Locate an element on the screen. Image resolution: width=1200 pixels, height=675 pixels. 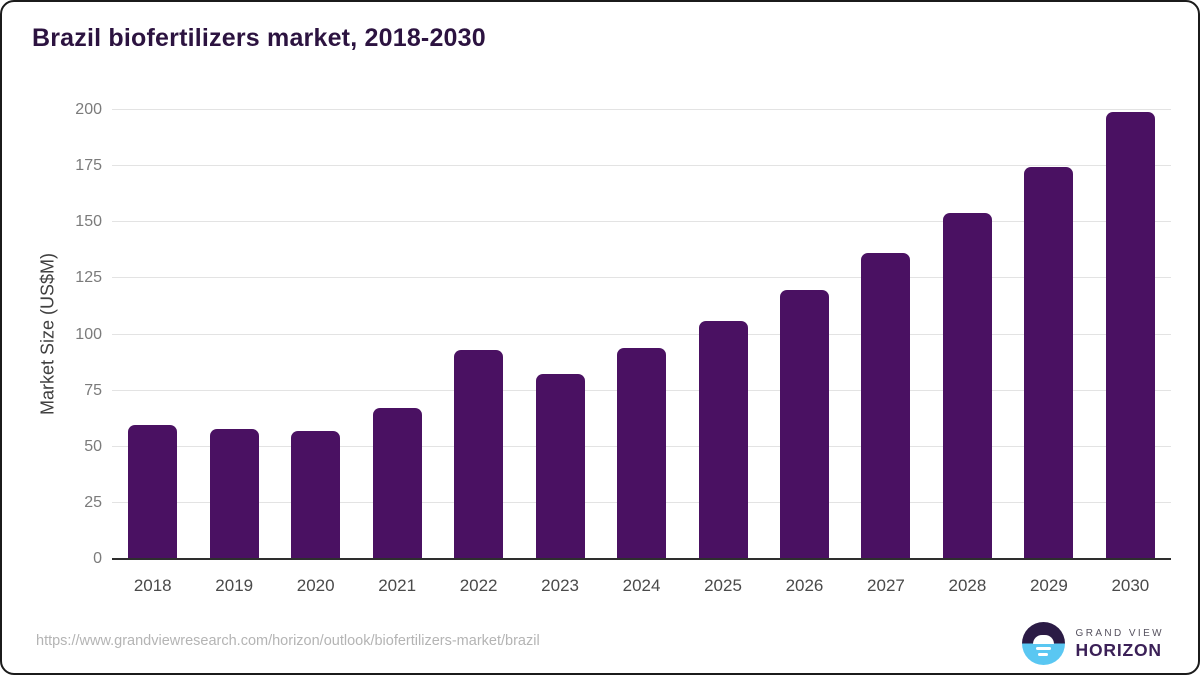
bar-2030 is located at coordinates (1130, 335).